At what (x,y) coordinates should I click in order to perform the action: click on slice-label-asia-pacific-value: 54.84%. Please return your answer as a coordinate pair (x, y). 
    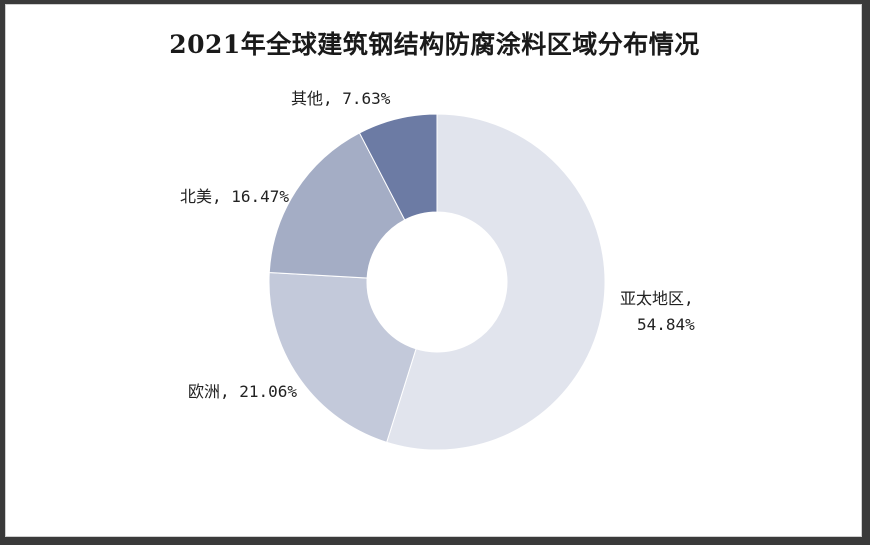
    Looking at the image, I should click on (666, 324).